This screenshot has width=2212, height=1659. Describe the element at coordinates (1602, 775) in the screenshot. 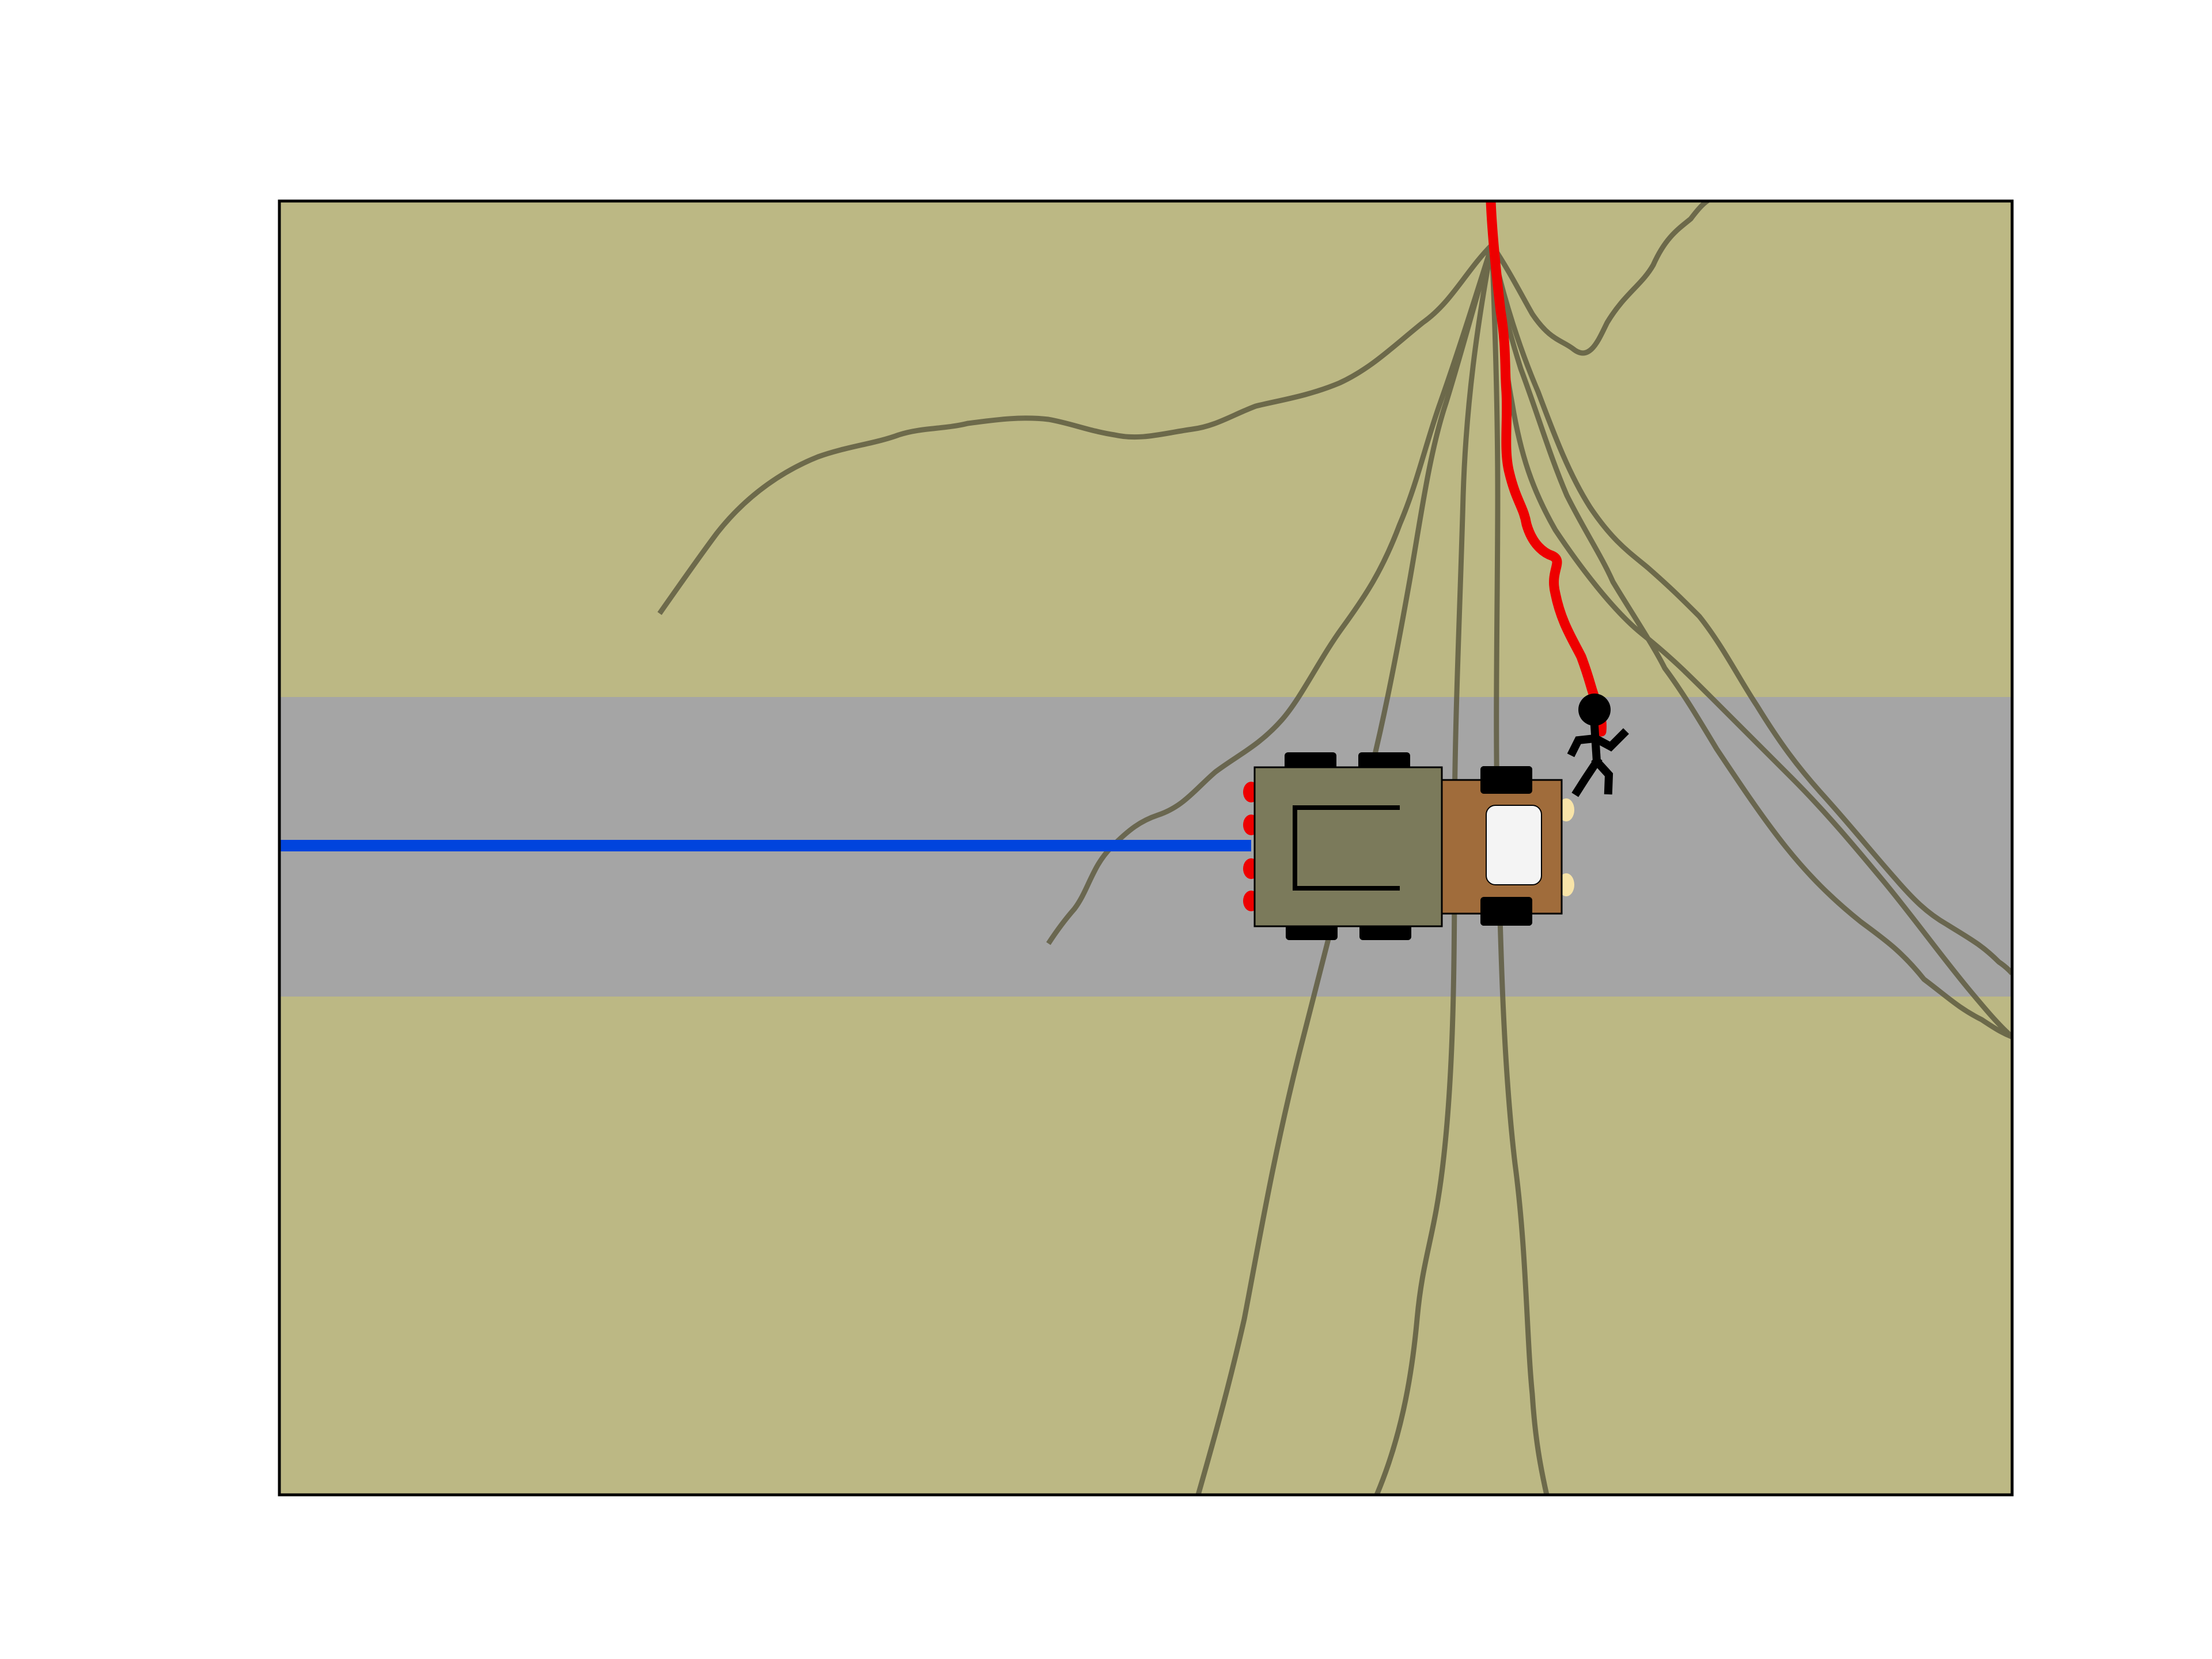

I see `pedestrian-leg-front` at that location.